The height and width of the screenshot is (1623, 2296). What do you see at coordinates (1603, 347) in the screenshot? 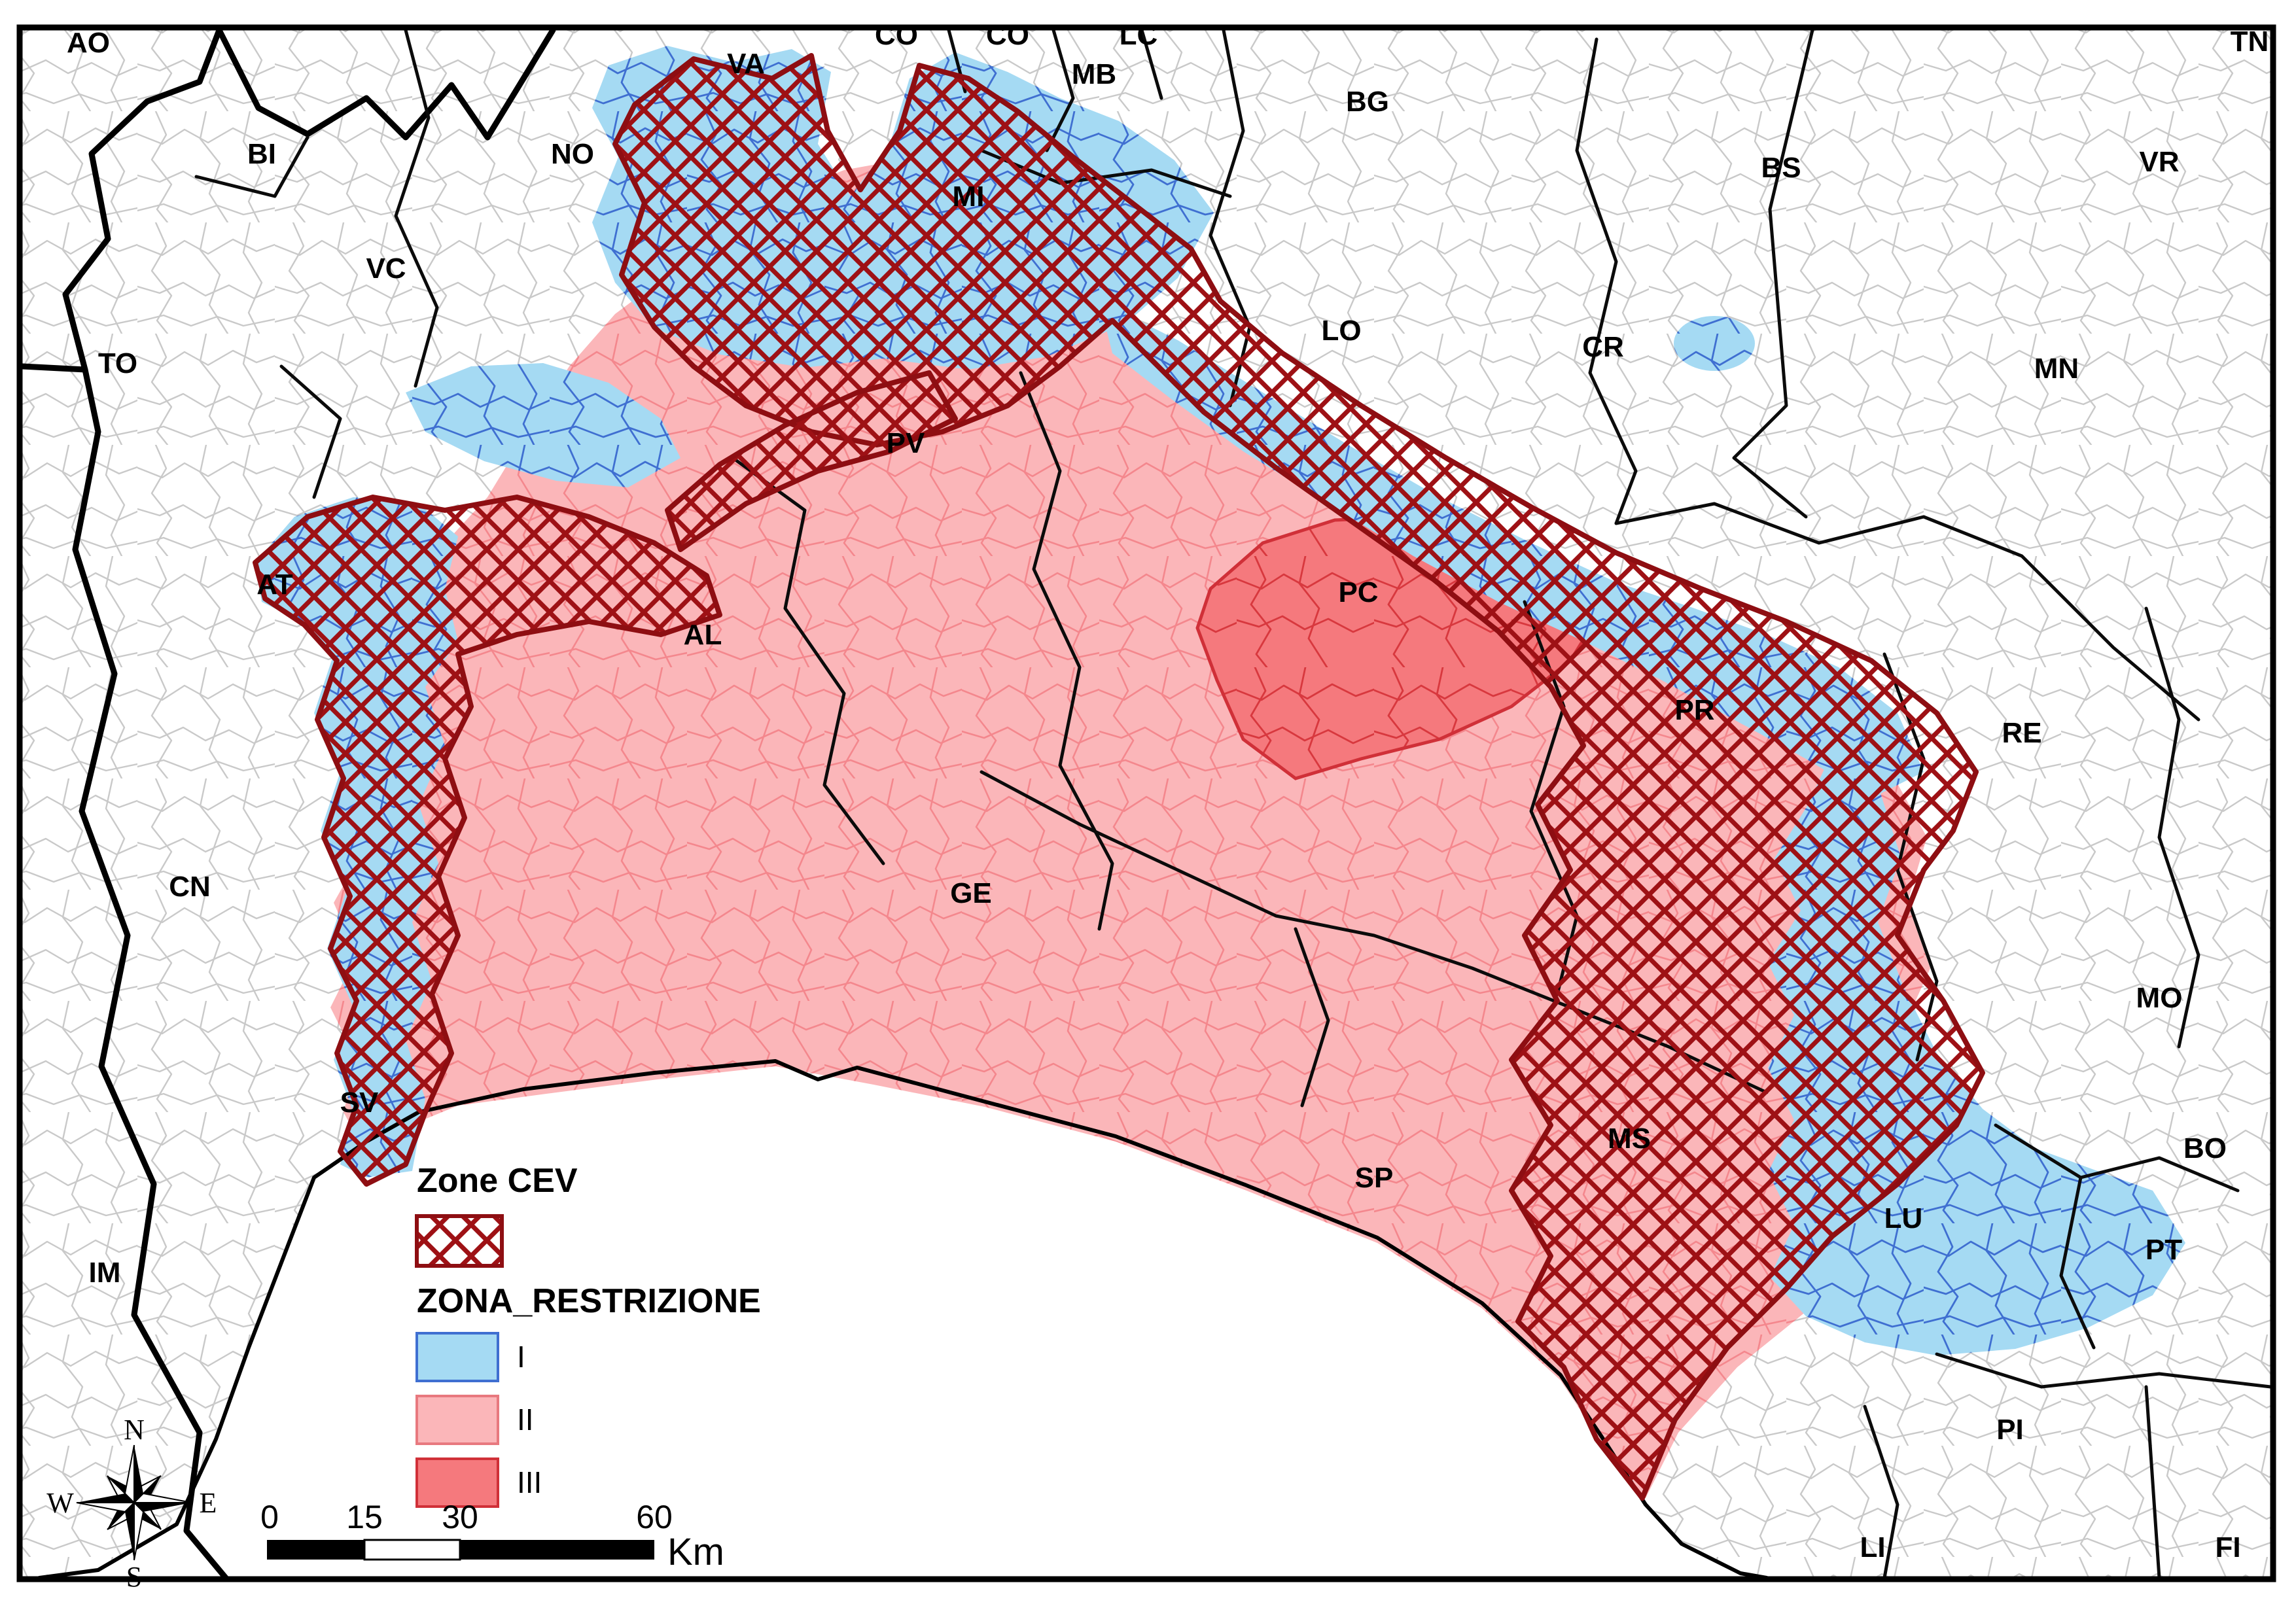
I see `province-label-cr: CR` at bounding box center [1603, 347].